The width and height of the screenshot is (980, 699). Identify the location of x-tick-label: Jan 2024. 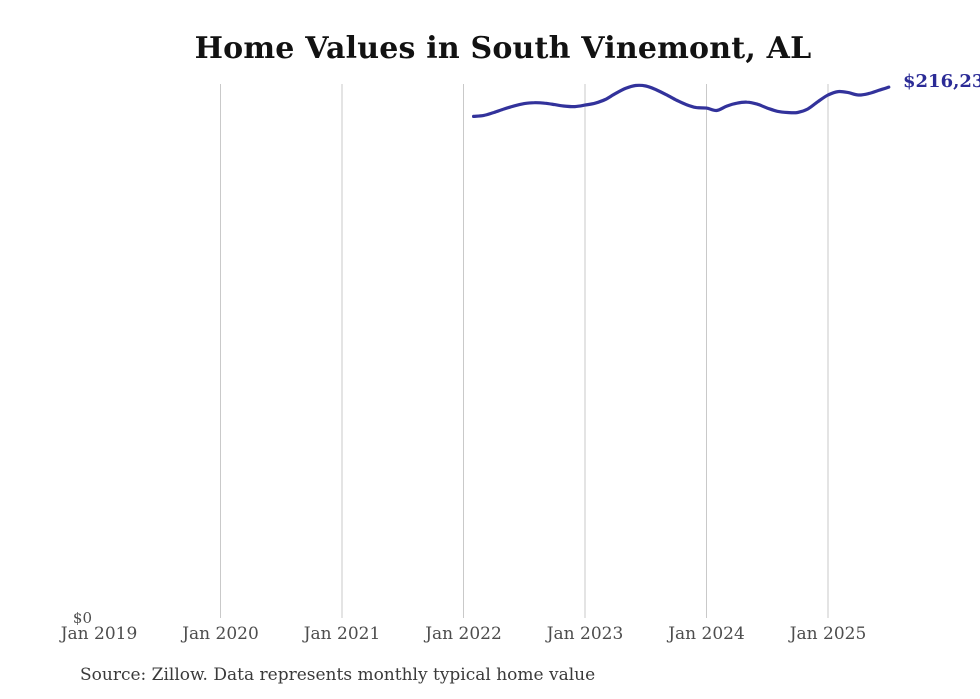
(706, 634).